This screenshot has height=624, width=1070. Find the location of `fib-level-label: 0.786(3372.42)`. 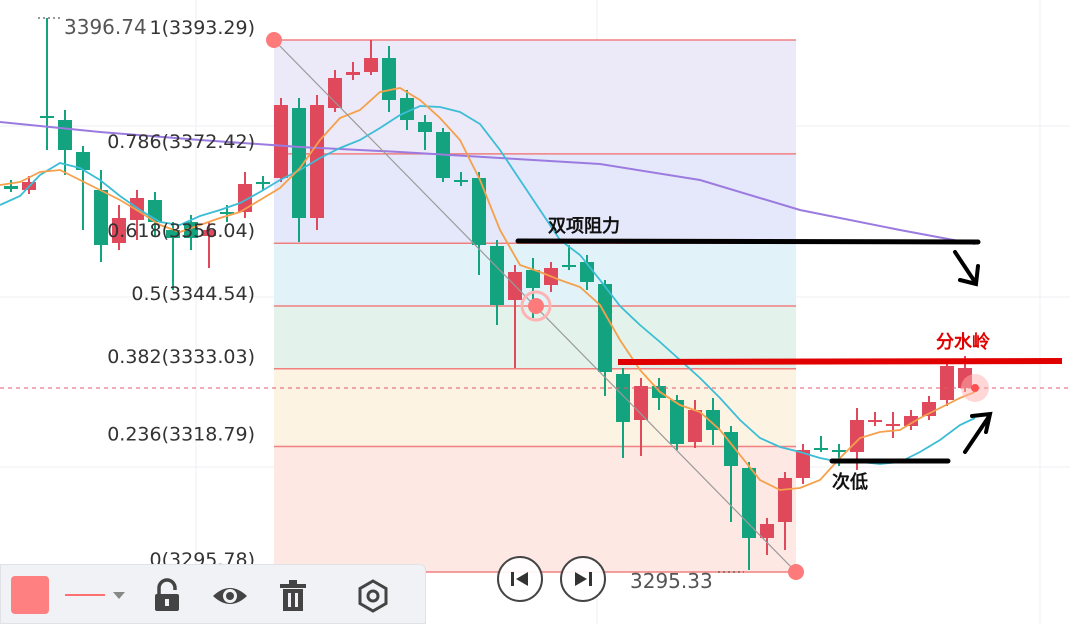

fib-level-label: 0.786(3372.42) is located at coordinates (181, 142).